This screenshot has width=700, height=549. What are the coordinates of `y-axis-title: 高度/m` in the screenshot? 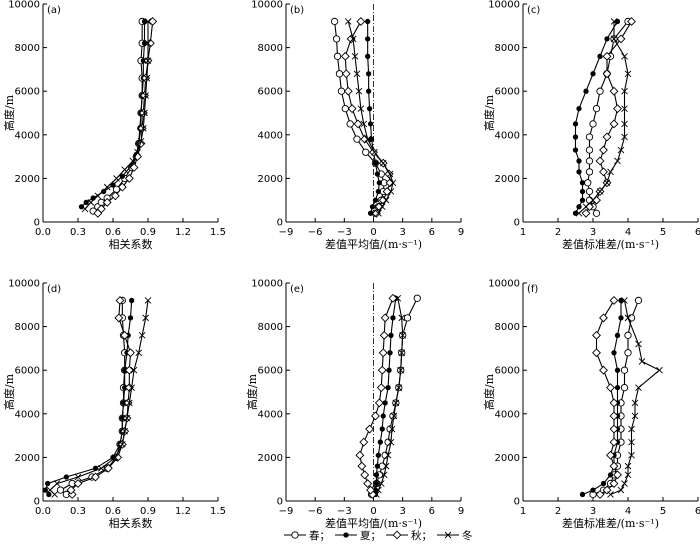 It's located at (489, 112).